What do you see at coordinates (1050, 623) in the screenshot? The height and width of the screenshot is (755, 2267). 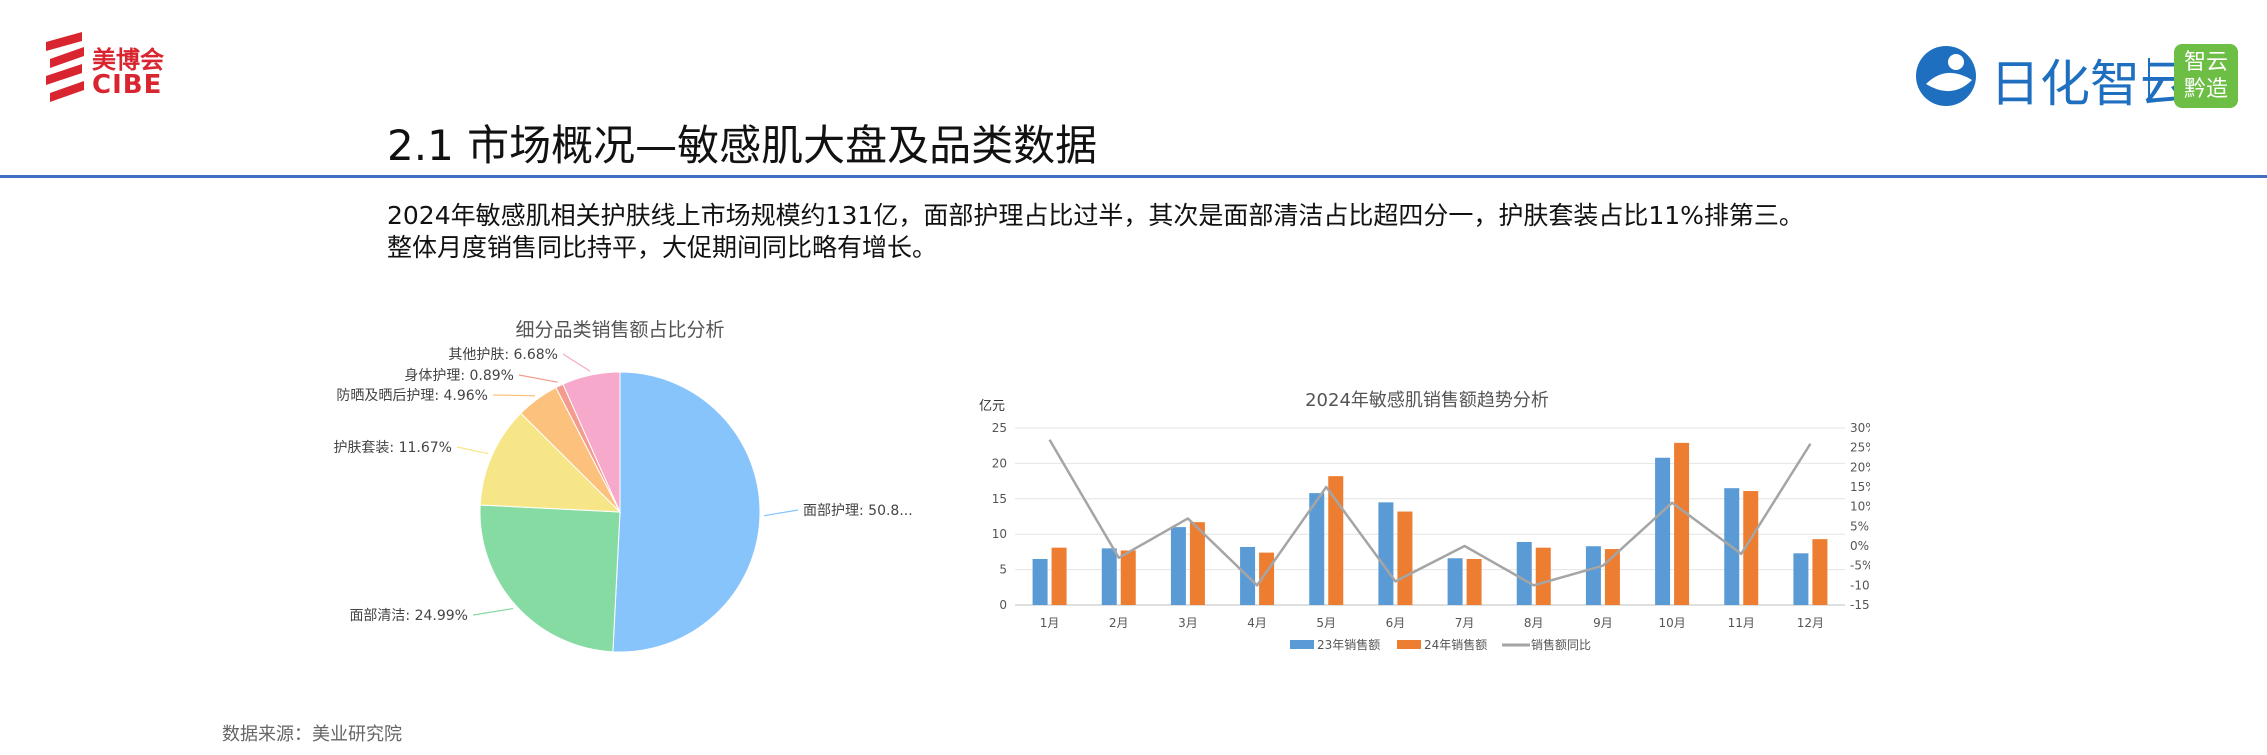 I see `x-tick-label: 1月` at bounding box center [1050, 623].